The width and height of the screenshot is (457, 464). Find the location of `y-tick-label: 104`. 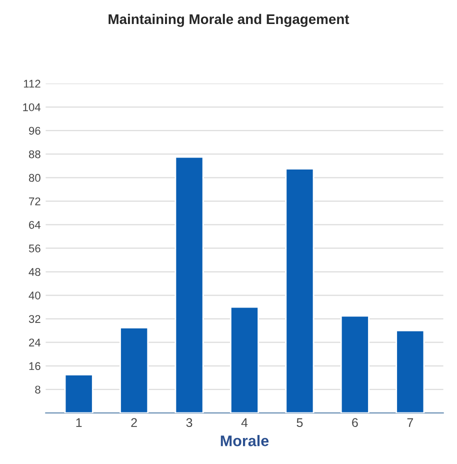

y-tick-label: 104 is located at coordinates (32, 107).